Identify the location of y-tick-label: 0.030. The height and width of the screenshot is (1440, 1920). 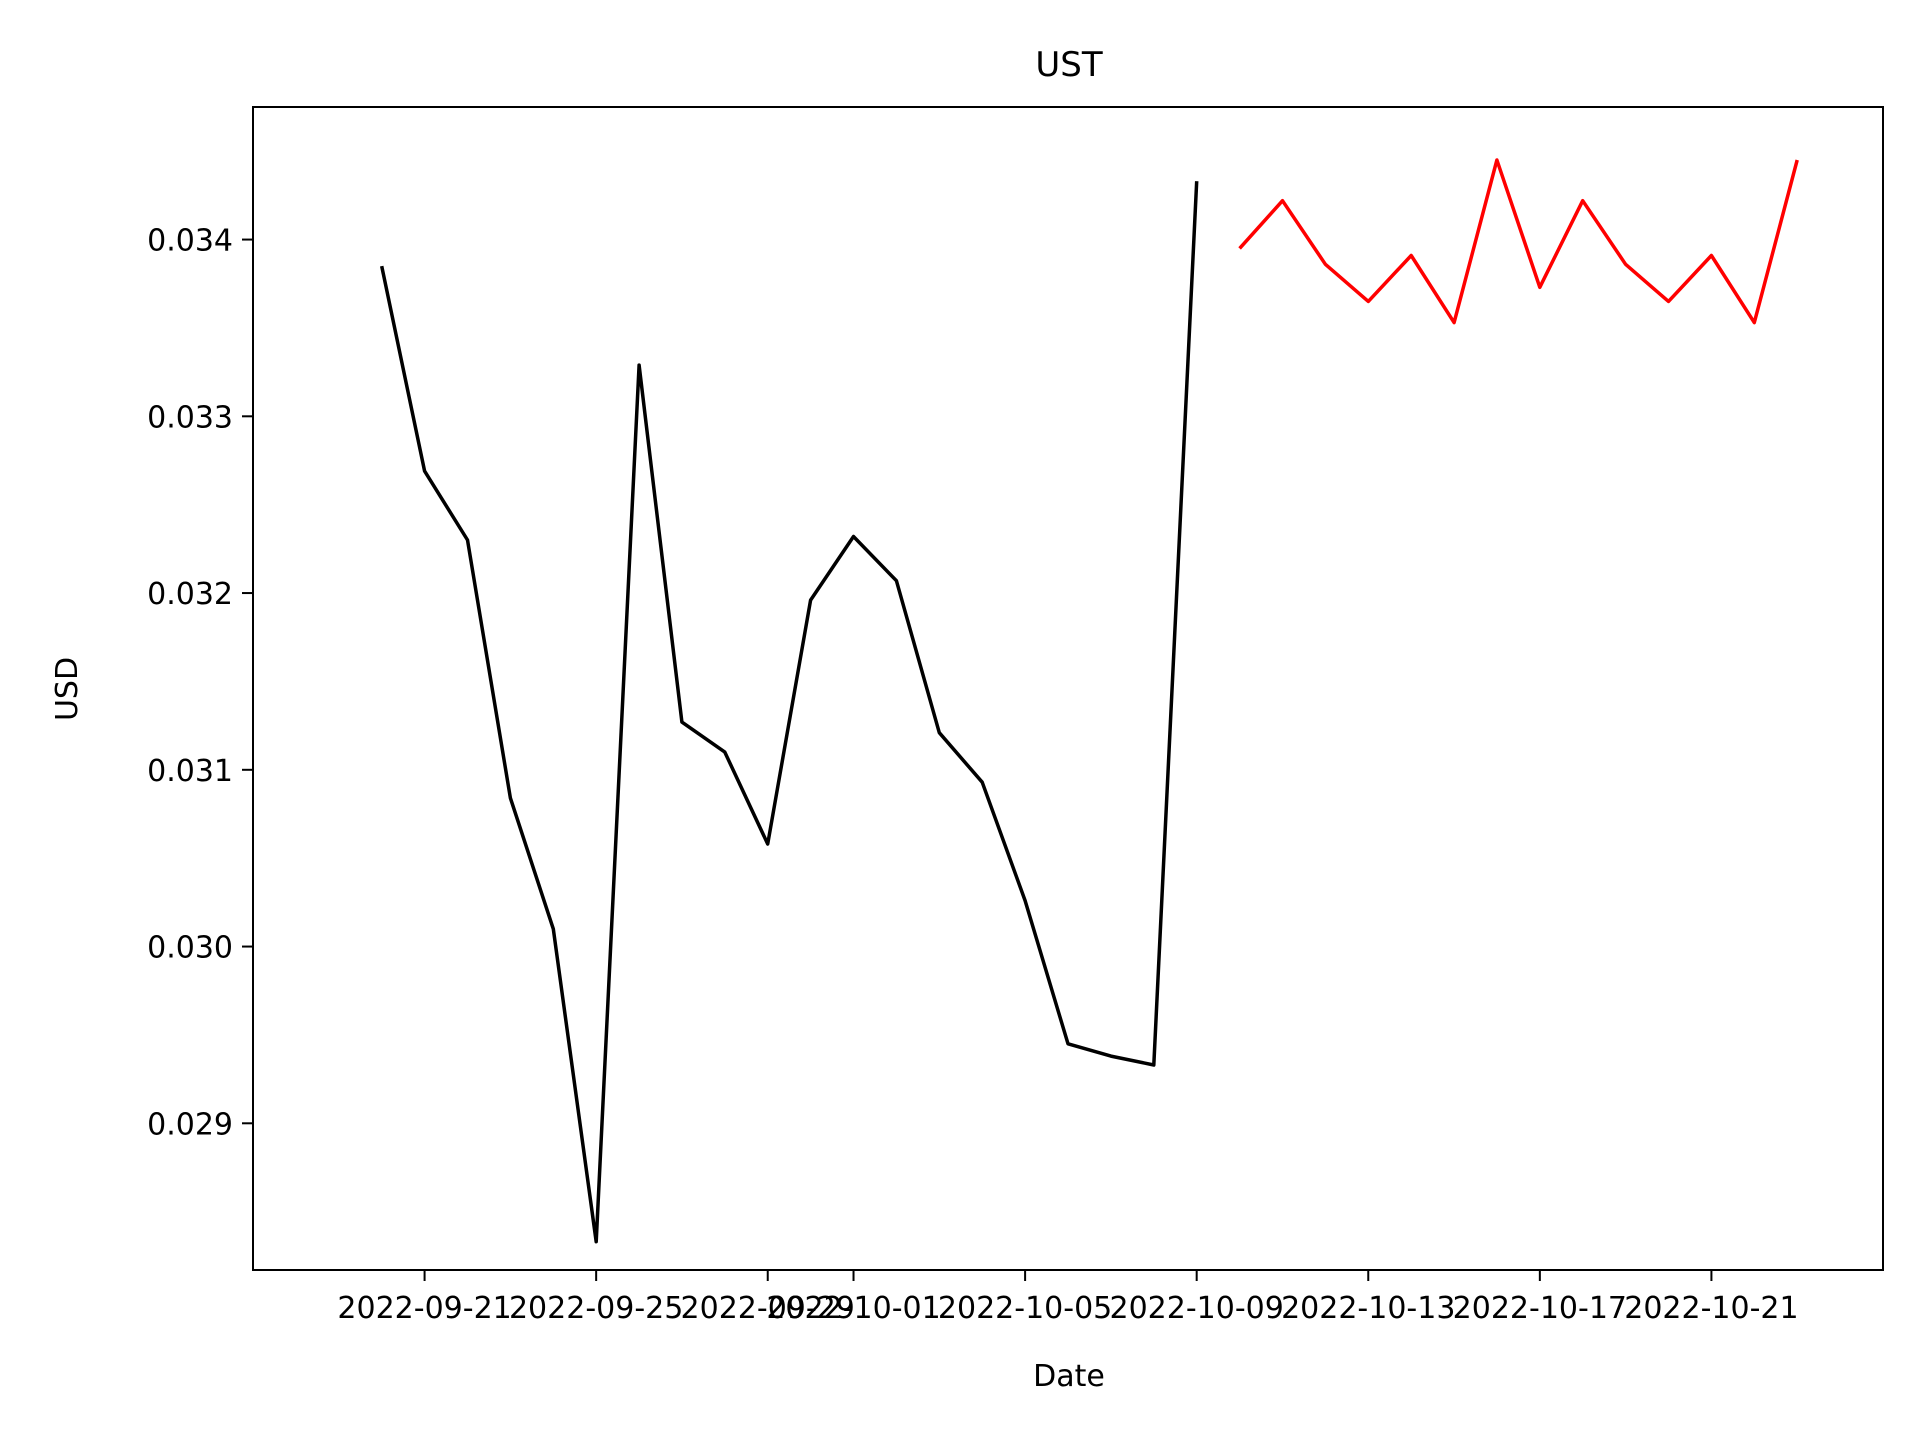
(190, 948).